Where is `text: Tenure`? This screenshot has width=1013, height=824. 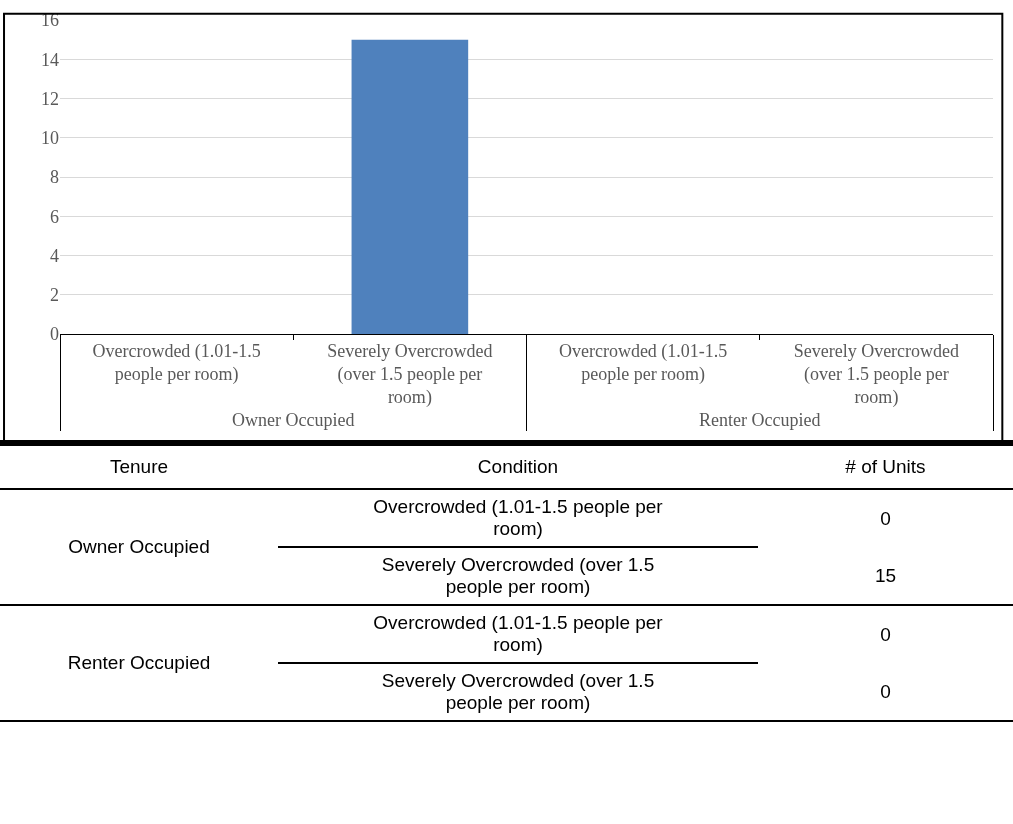
text: Tenure is located at coordinates (139, 467).